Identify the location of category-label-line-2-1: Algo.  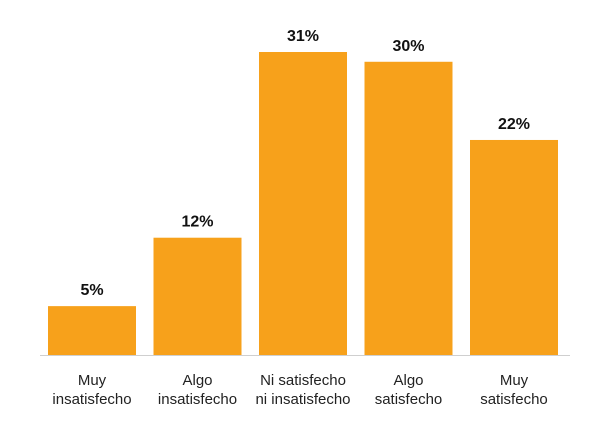
(197, 380).